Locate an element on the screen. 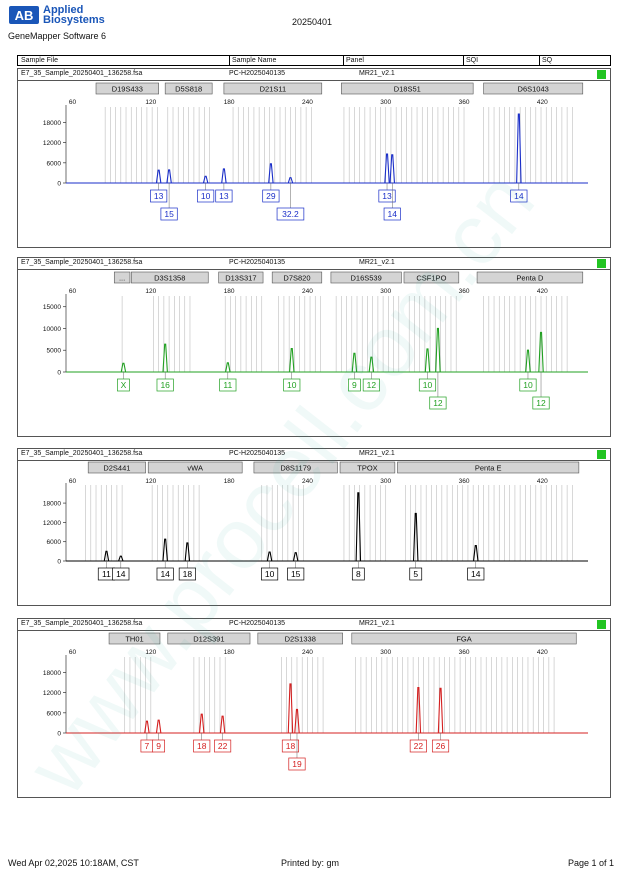 This screenshot has height=877, width=620. marker-label: FGA is located at coordinates (463, 639).